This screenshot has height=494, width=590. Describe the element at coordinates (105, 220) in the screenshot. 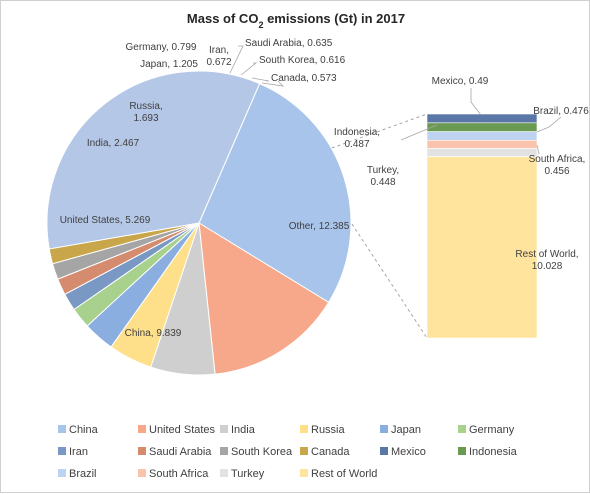

I see `data-label-united-states: United States, 5.269` at that location.